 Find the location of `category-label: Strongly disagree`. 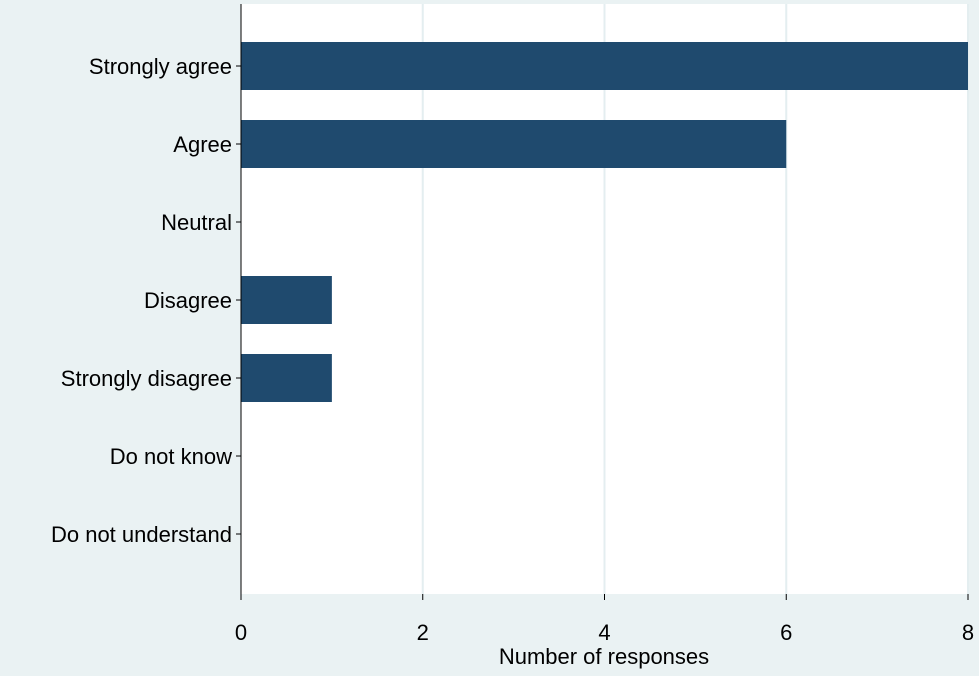

category-label: Strongly disagree is located at coordinates (146, 378).